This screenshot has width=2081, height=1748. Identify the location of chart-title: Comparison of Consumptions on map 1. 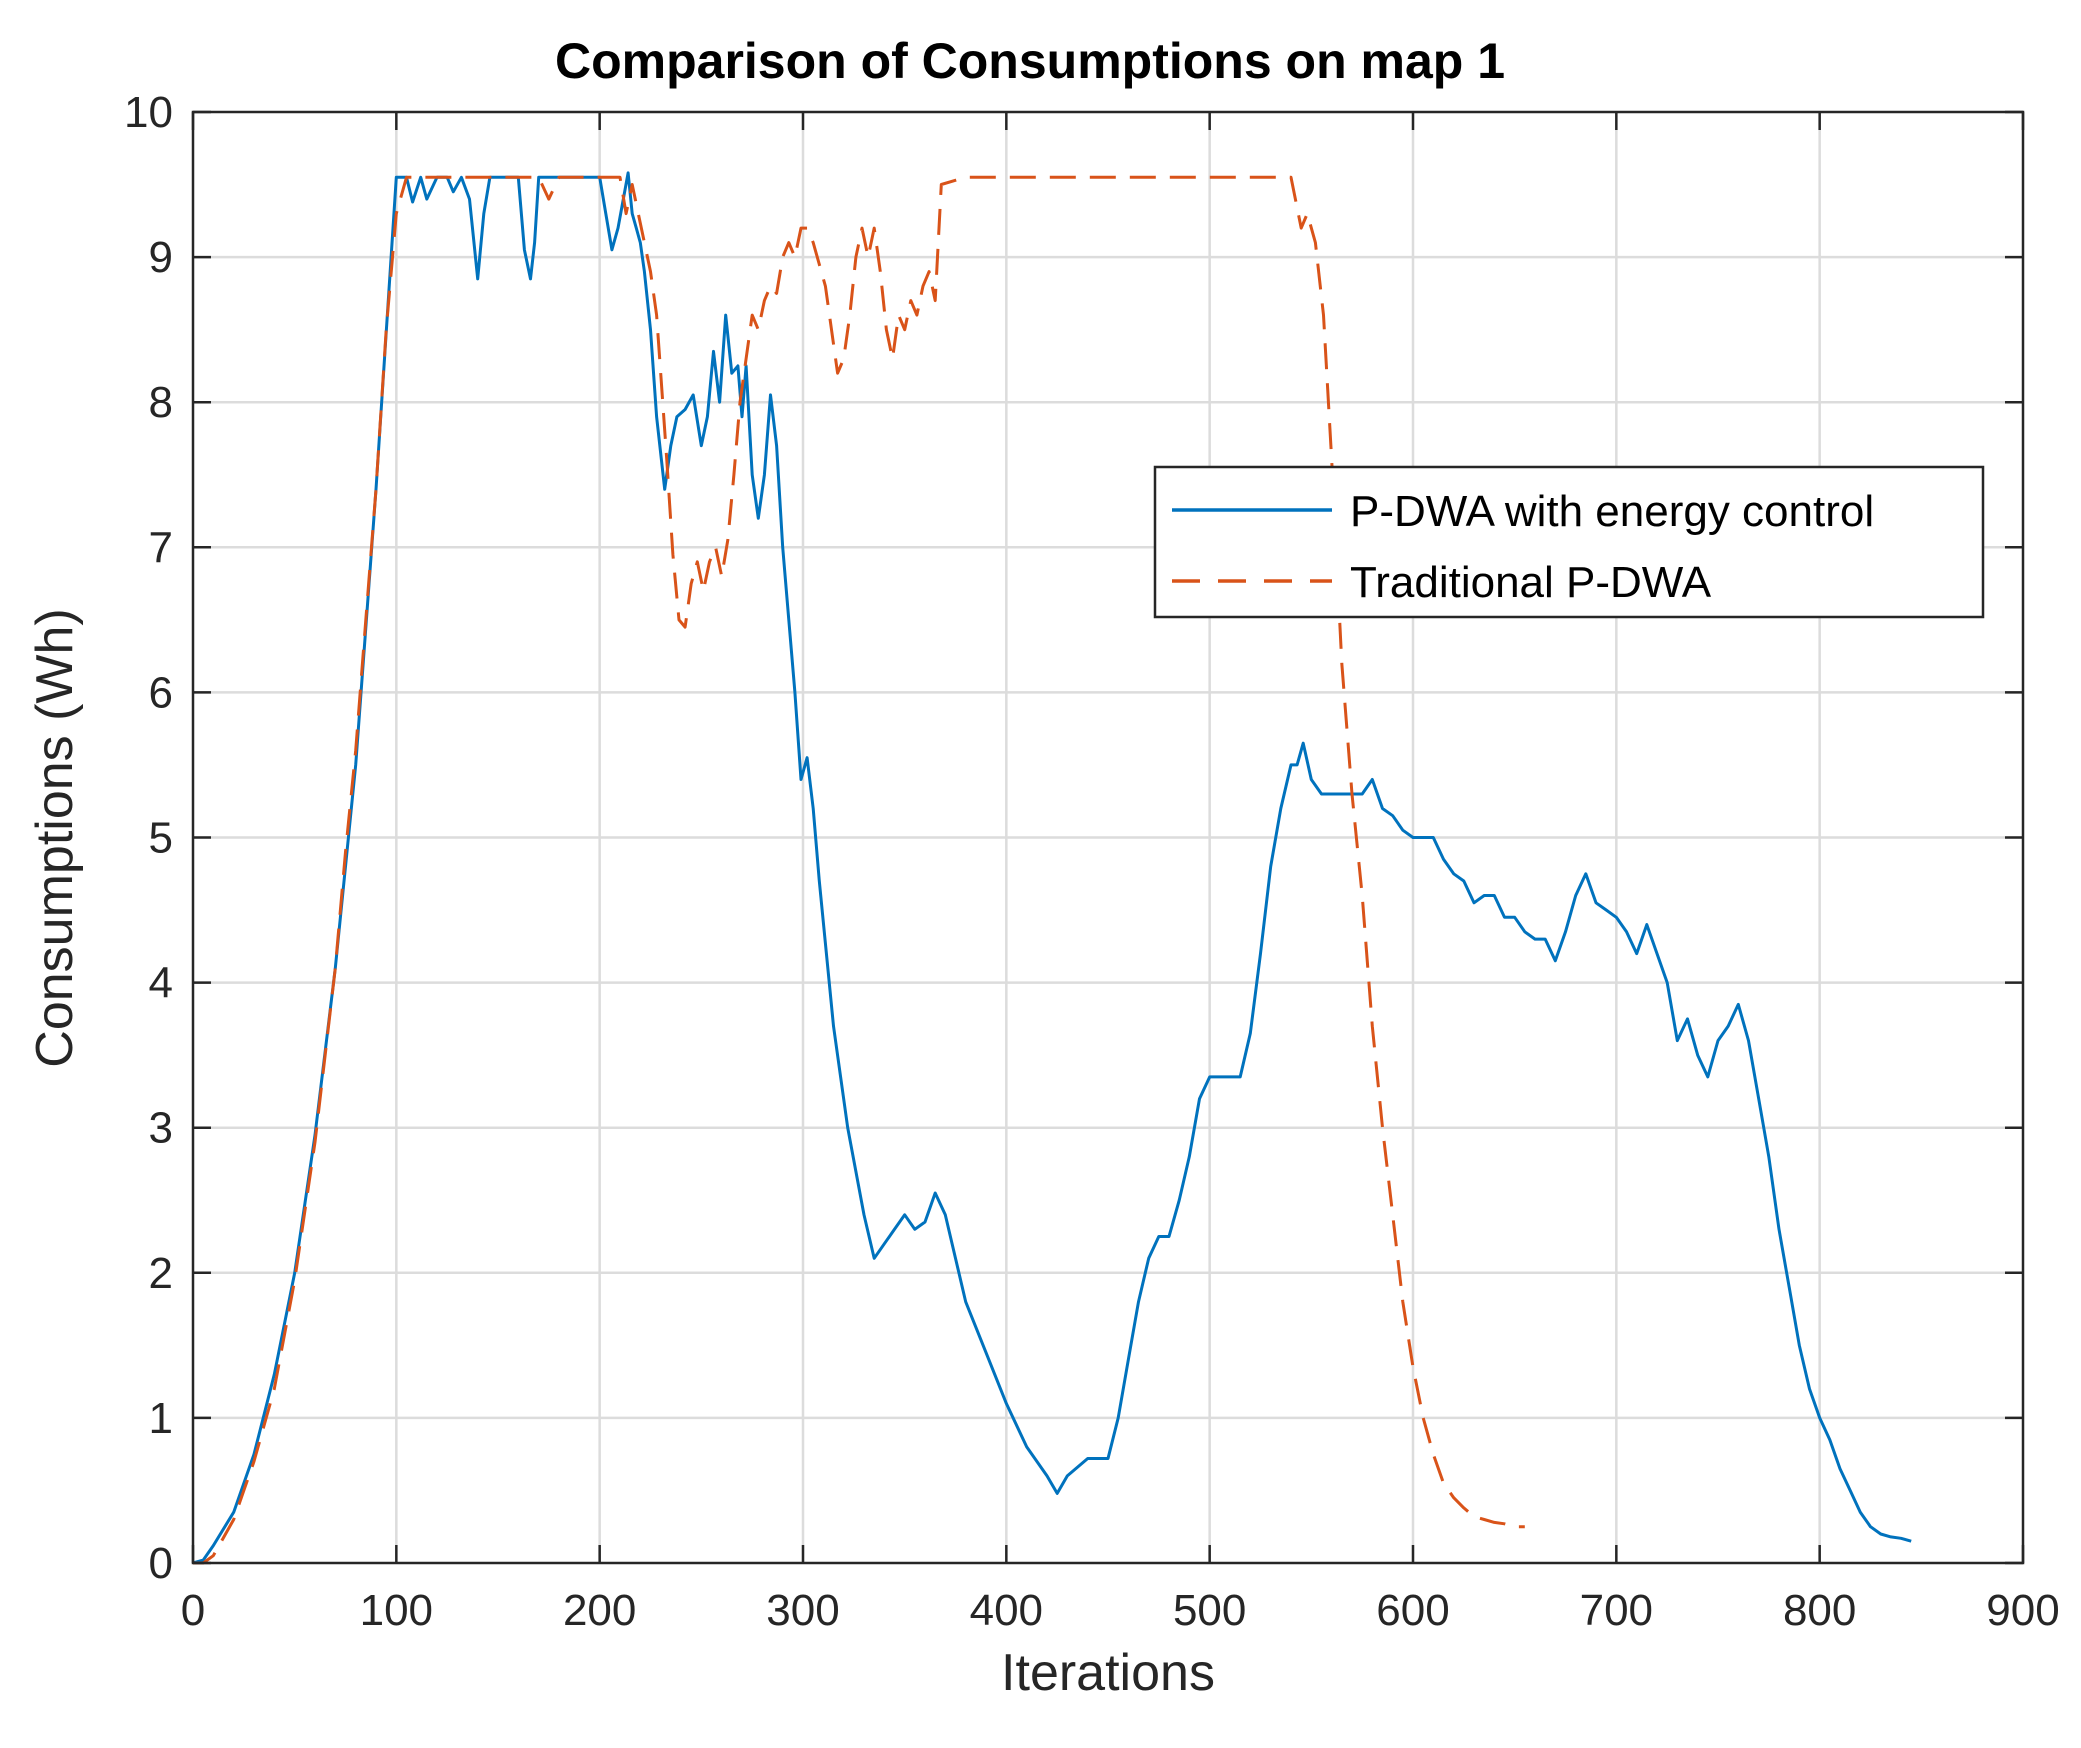
(1030, 61).